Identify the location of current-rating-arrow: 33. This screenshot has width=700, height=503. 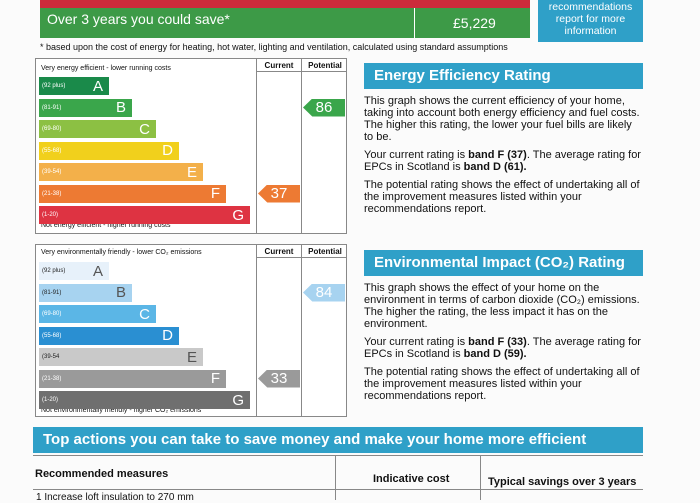
(279, 378).